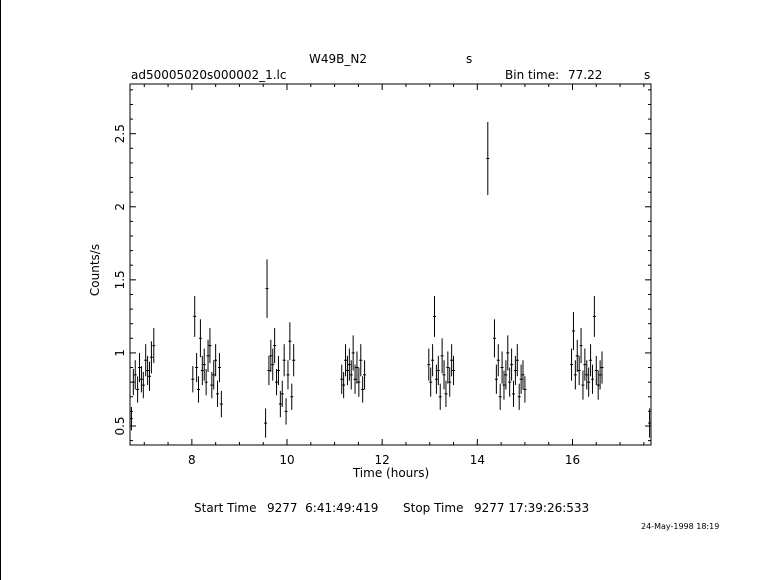 Image resolution: width=781 pixels, height=580 pixels. I want to click on start-time-label: Start Time, so click(225, 508).